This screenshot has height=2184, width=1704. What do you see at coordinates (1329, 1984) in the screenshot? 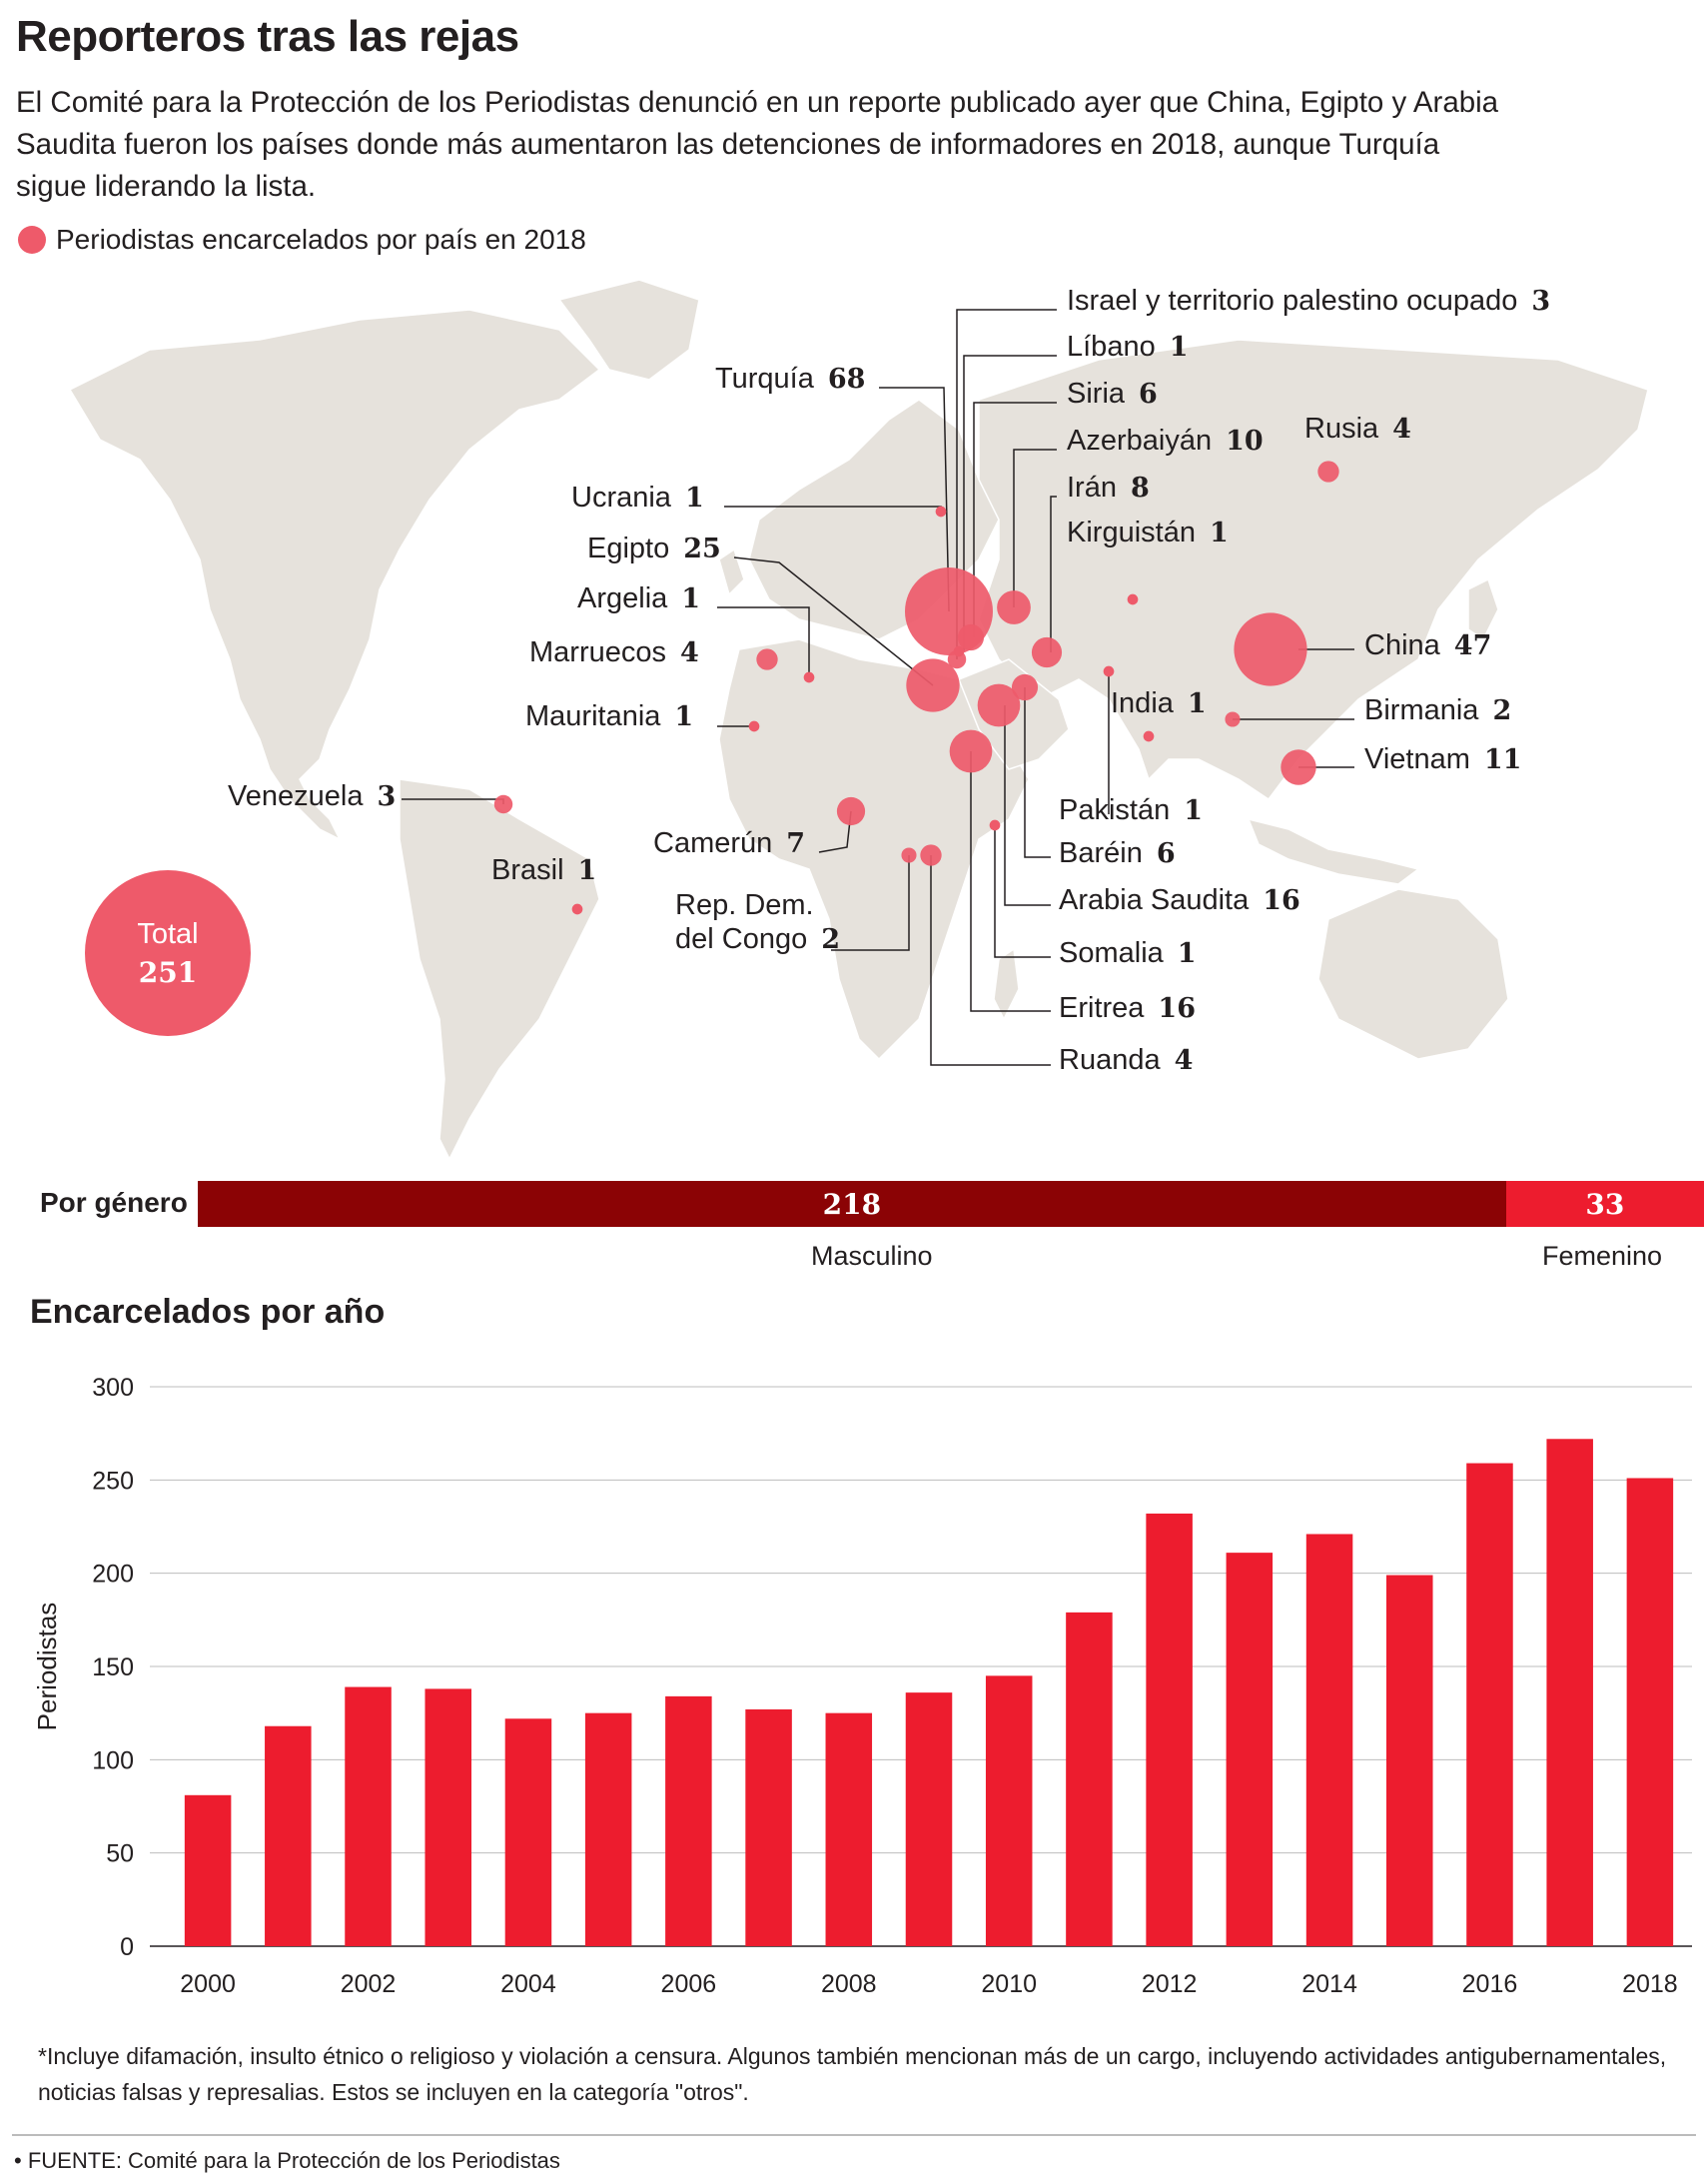
I see `x-tick-2014: 2014` at bounding box center [1329, 1984].